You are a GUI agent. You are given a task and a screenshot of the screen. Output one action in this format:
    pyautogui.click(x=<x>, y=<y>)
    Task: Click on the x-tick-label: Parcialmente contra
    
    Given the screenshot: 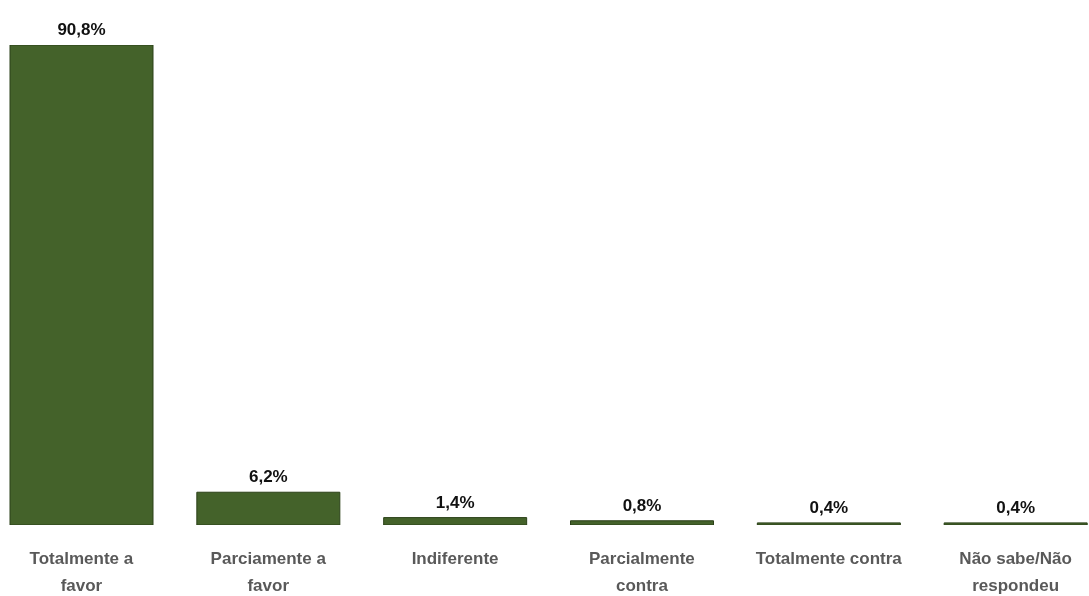 What is the action you would take?
    pyautogui.click(x=641, y=572)
    